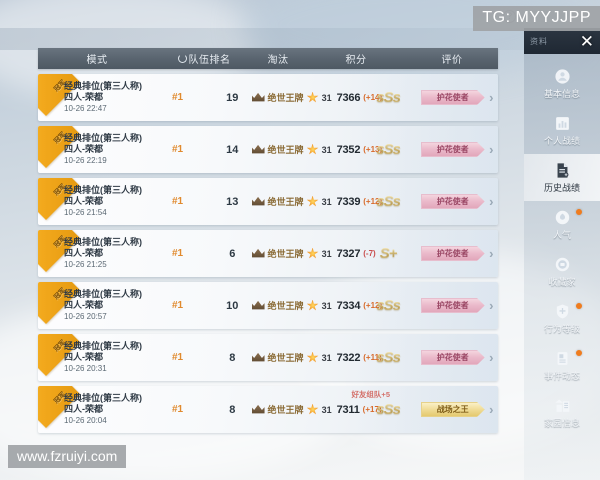 The height and width of the screenshot is (480, 600). I want to click on column-header-eliminations: 淘汰, so click(278, 60).